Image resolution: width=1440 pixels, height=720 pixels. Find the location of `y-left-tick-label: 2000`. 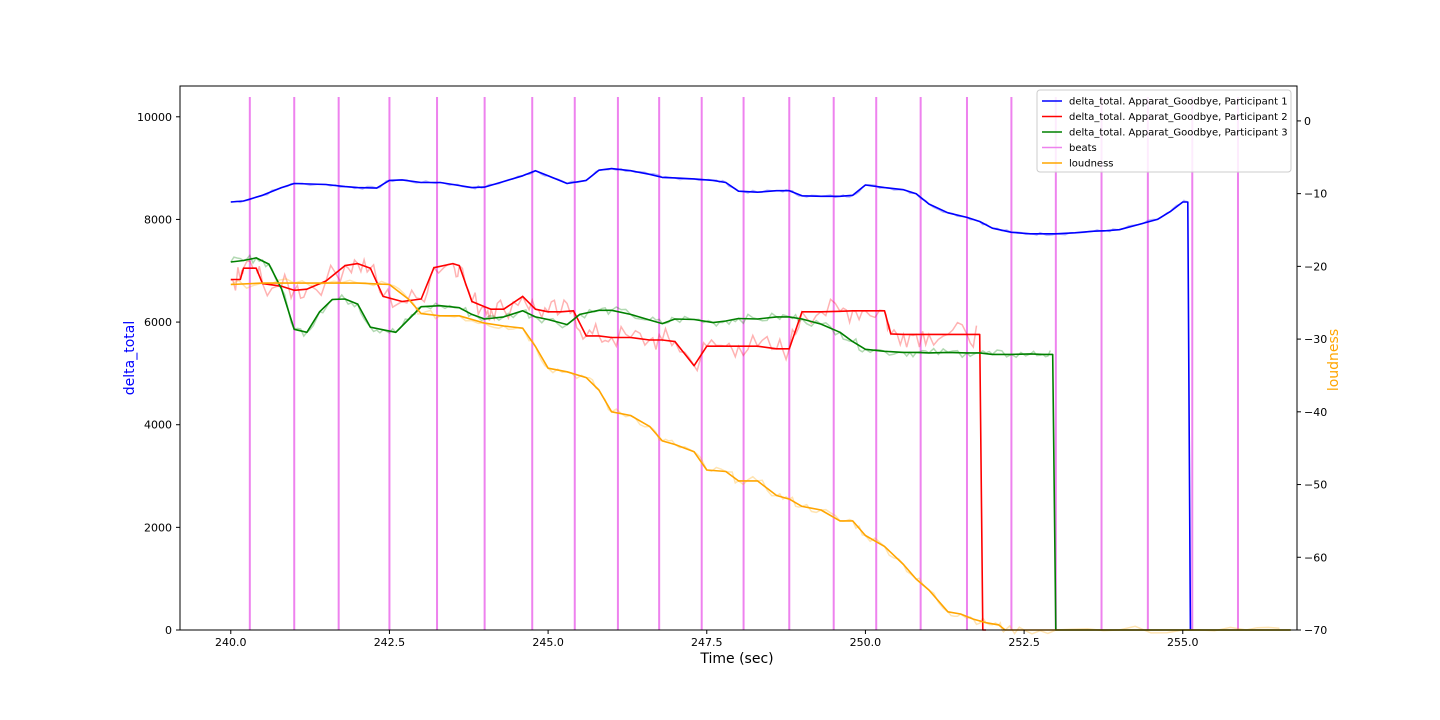

y-left-tick-label: 2000 is located at coordinates (158, 527).